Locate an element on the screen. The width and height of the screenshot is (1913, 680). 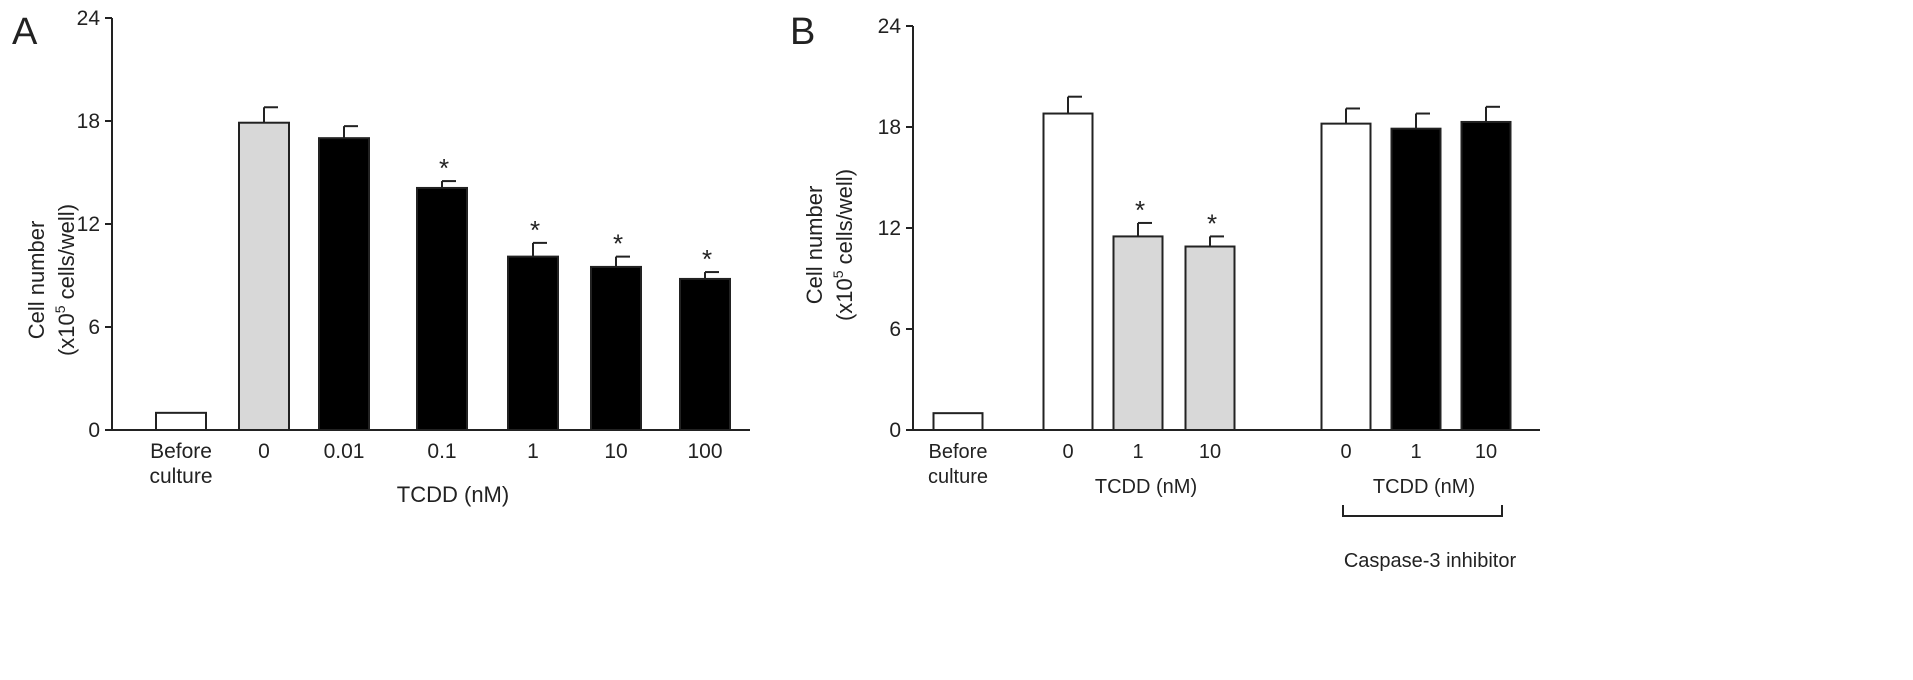
panel-a-label: A is located at coordinates (25, 32).